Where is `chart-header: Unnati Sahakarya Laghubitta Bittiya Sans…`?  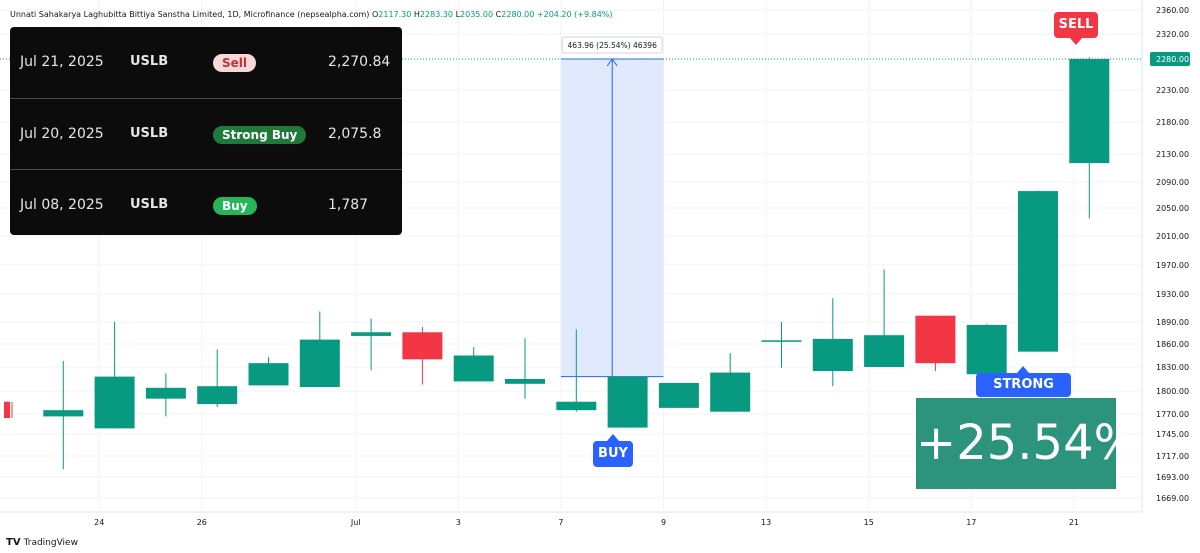
chart-header: Unnati Sahakarya Laghubitta Bittiya Sans… is located at coordinates (311, 14).